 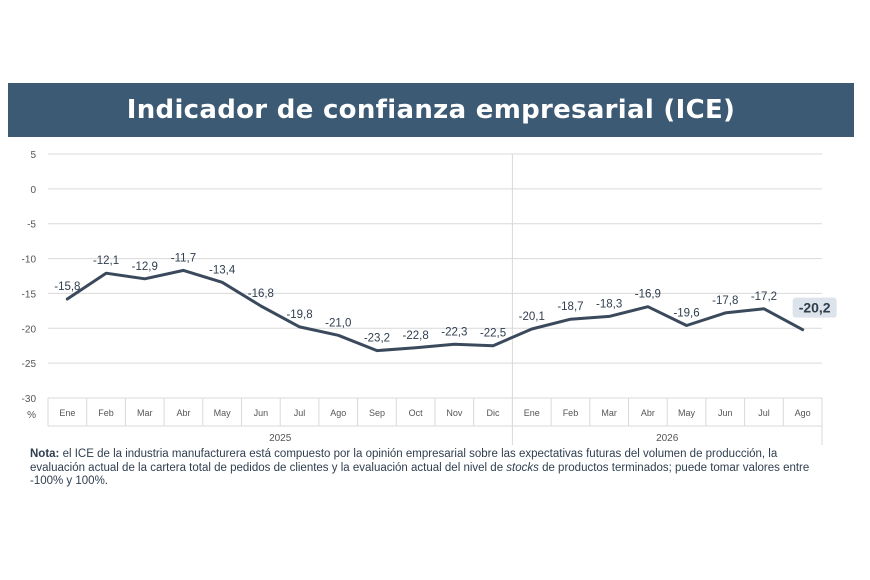 I want to click on data-label: -22,3, so click(x=454, y=332).